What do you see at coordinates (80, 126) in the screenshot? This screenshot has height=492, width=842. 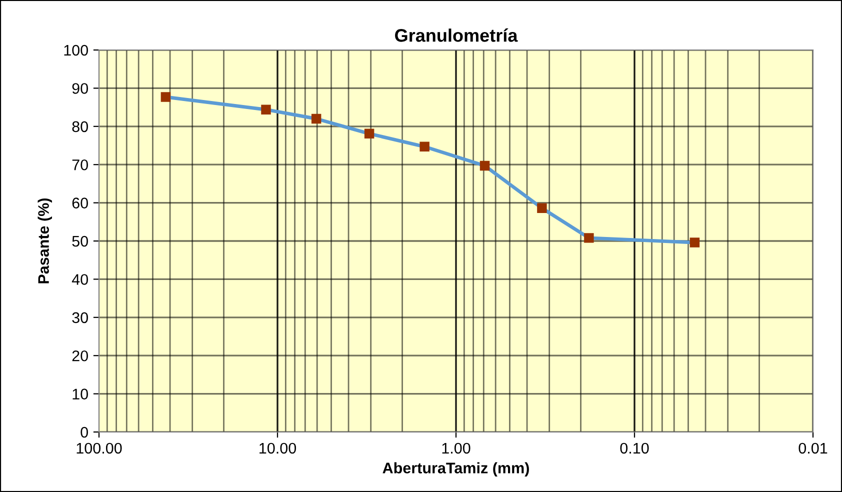 I see `y-tick-label: 80` at bounding box center [80, 126].